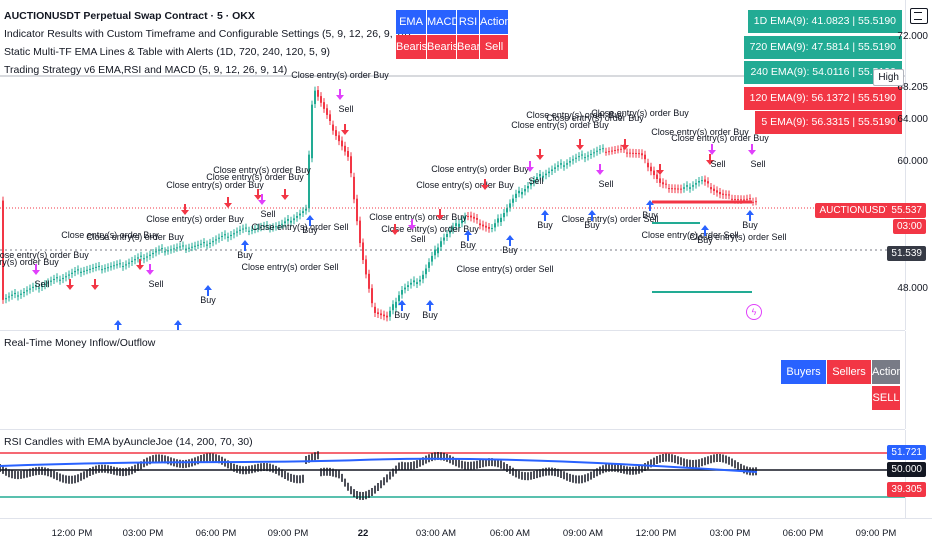  Describe the element at coordinates (510, 533) in the screenshot. I see `time-label: 06:00 AM` at that location.